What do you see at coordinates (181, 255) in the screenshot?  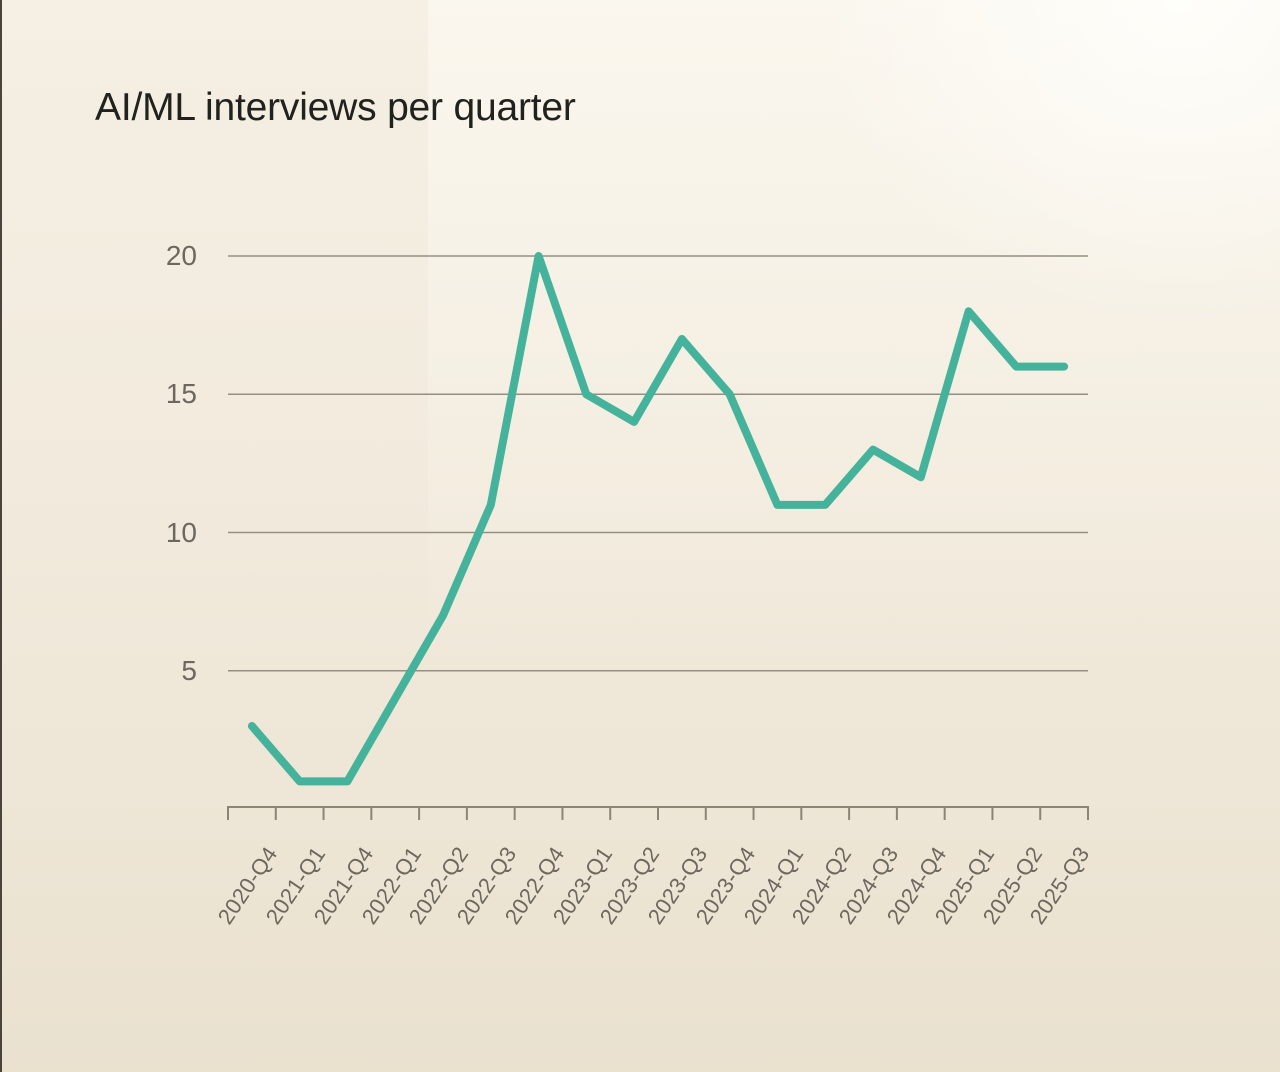 I see `y-tick-label-20: 20` at bounding box center [181, 255].